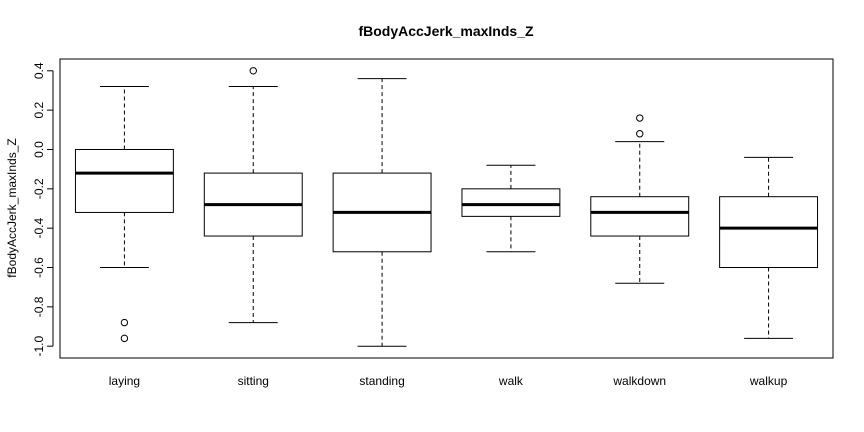 The width and height of the screenshot is (864, 432). I want to click on box-walkdown, so click(640, 199).